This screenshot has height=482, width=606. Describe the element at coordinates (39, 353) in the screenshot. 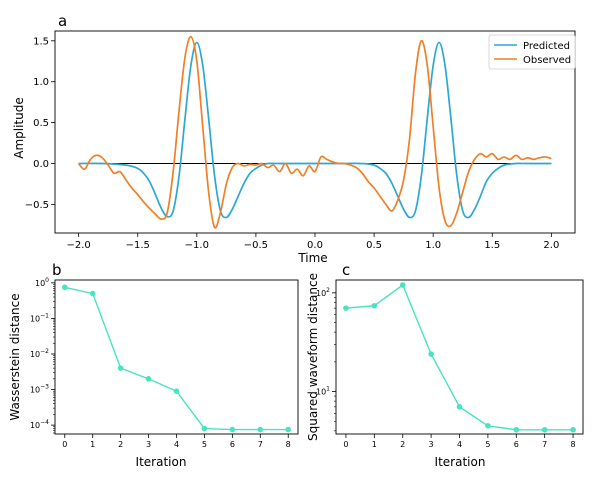

I see `panel-b-y-tick-label: 10⁻²` at that location.